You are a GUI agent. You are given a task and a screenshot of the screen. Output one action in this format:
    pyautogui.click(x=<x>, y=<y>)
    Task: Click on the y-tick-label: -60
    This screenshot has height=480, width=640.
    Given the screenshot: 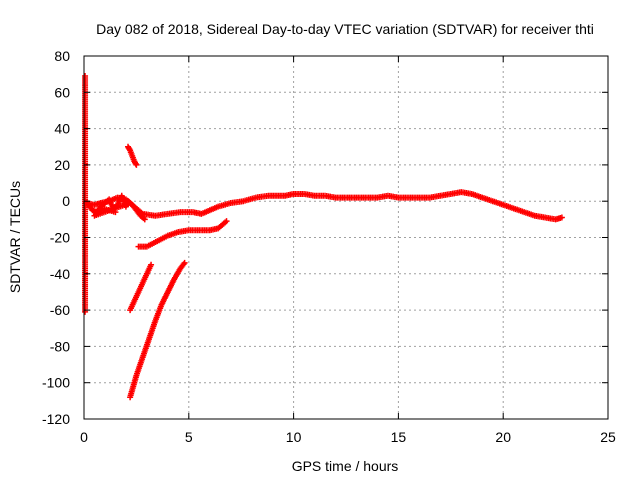 What is the action you would take?
    pyautogui.click(x=60, y=310)
    